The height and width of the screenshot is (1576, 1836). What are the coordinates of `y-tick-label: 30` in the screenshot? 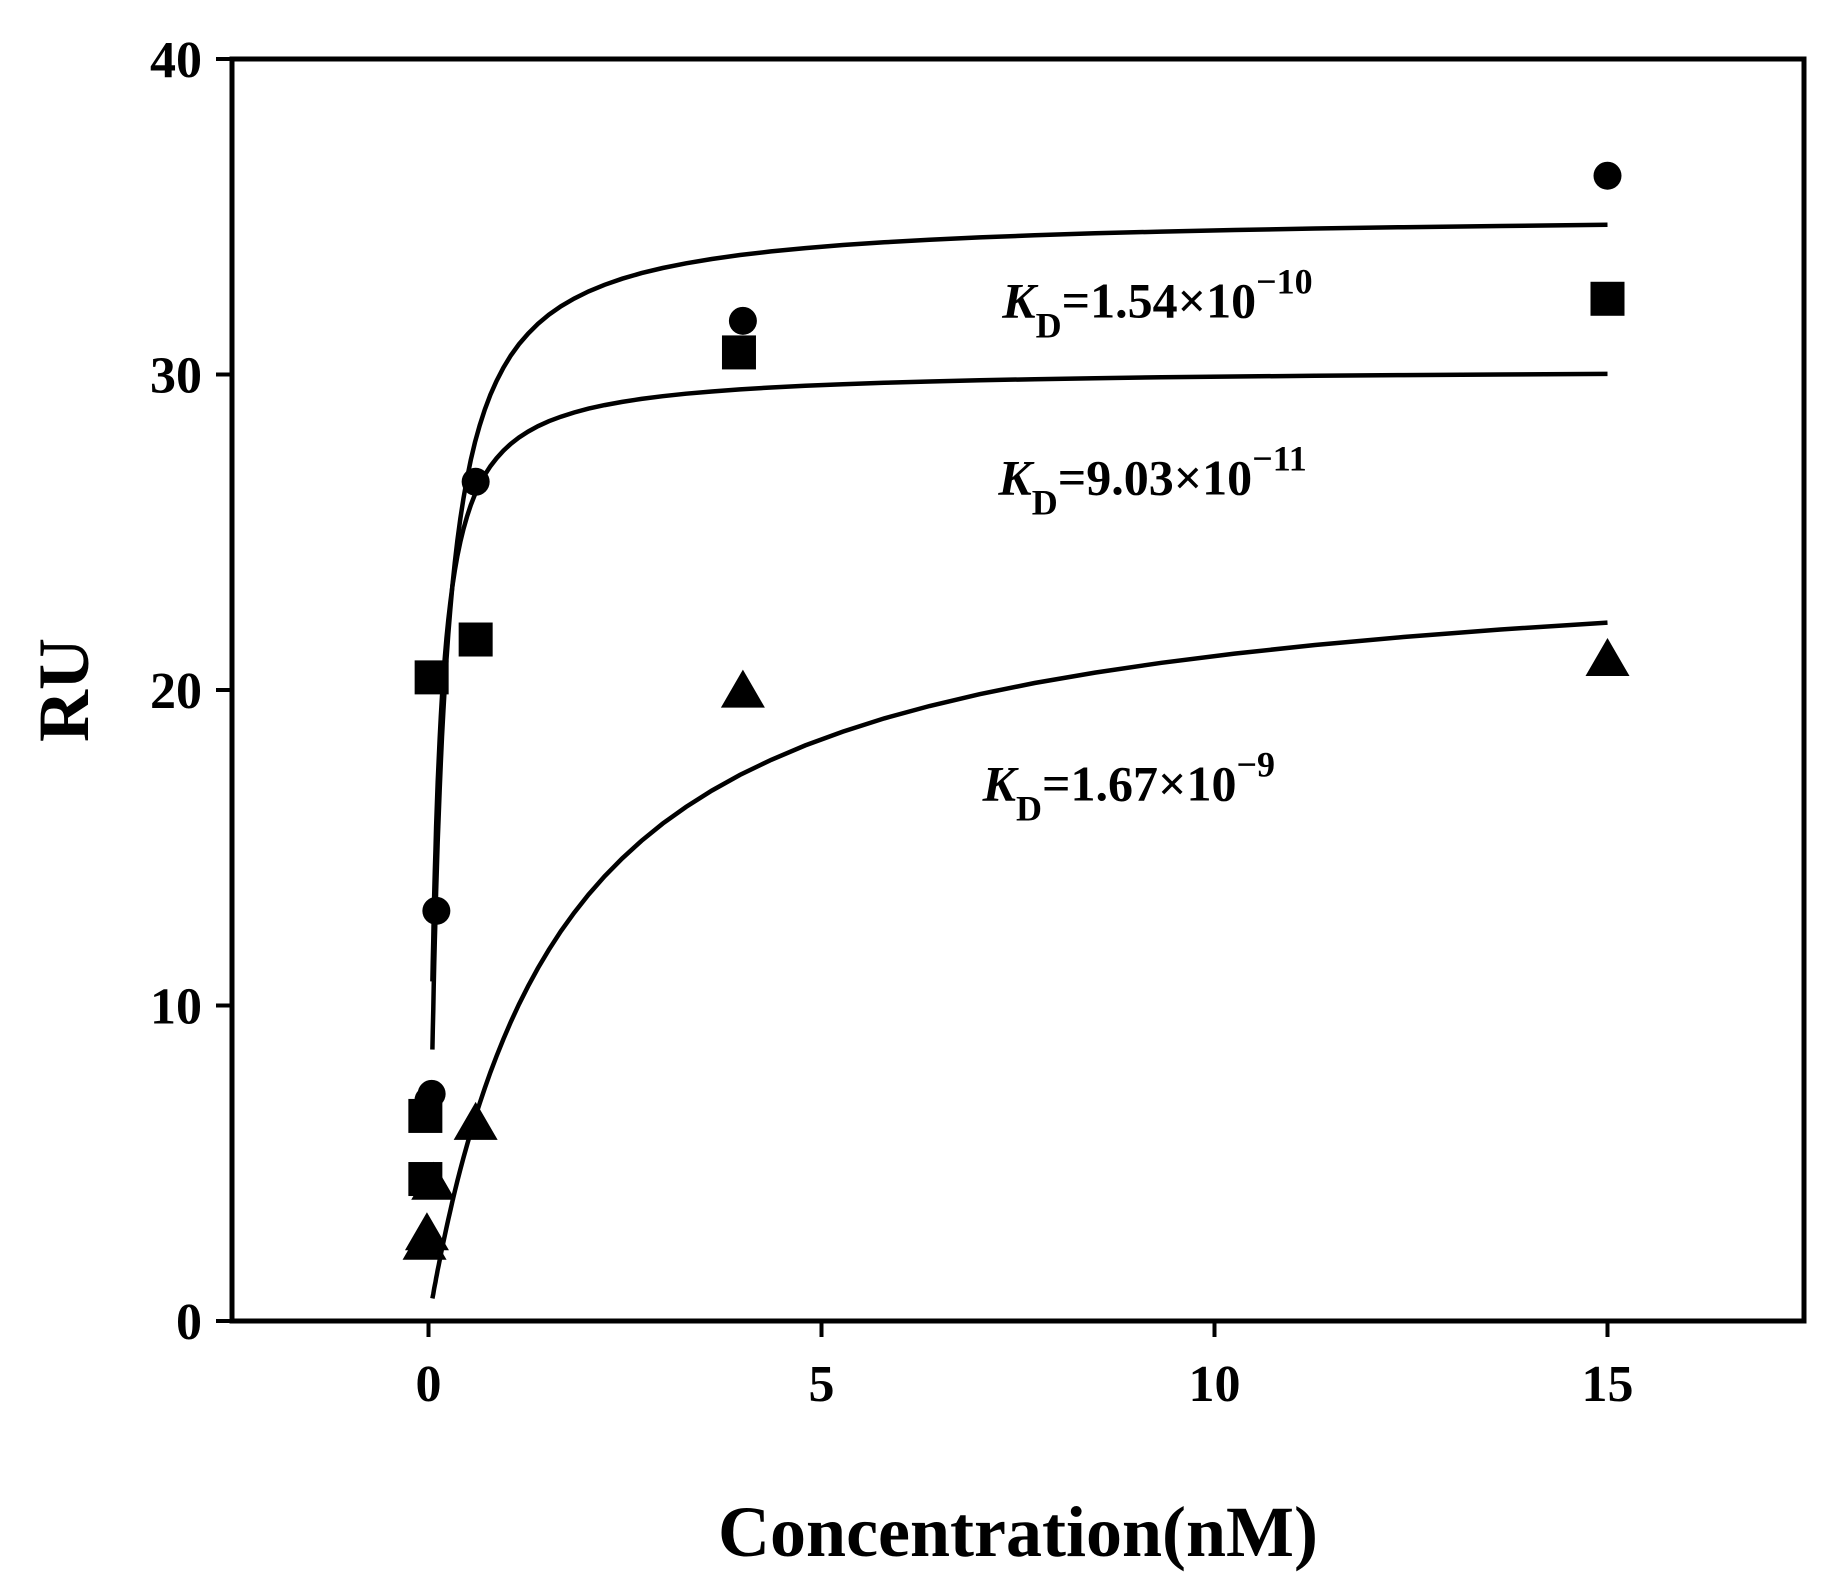 It's located at (176, 376).